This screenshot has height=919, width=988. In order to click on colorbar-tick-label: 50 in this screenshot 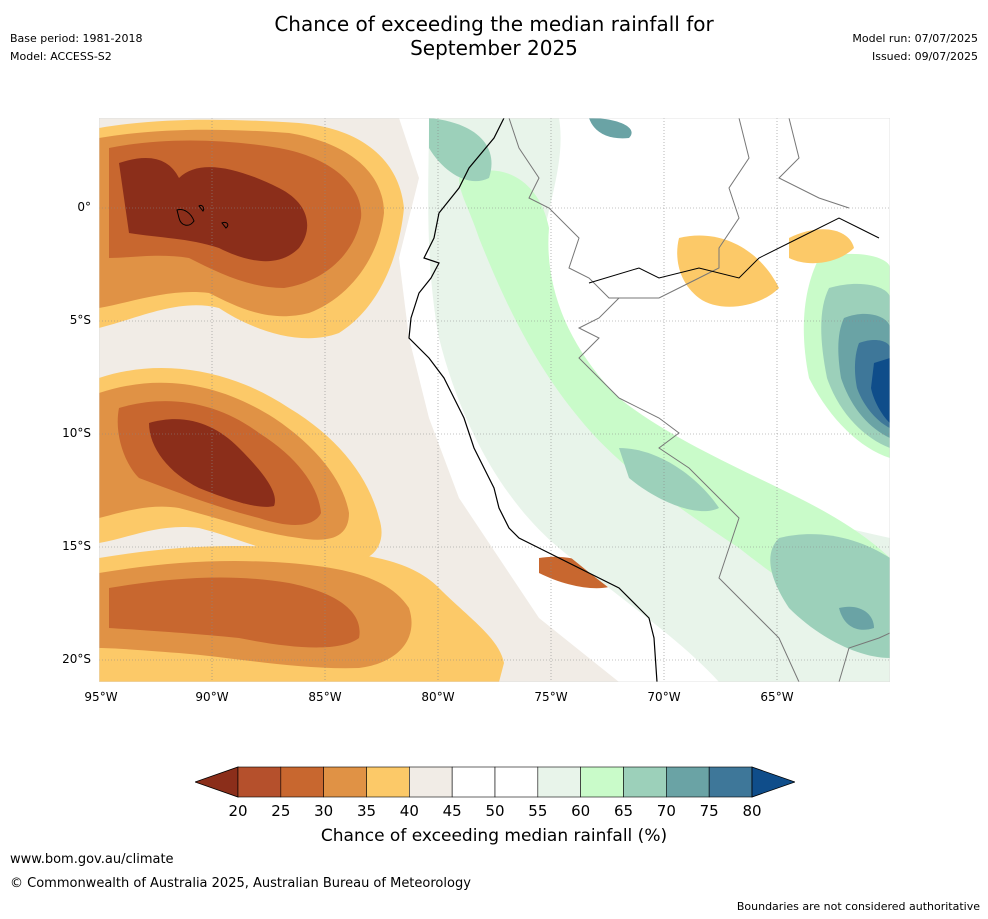, I will do `click(495, 811)`.